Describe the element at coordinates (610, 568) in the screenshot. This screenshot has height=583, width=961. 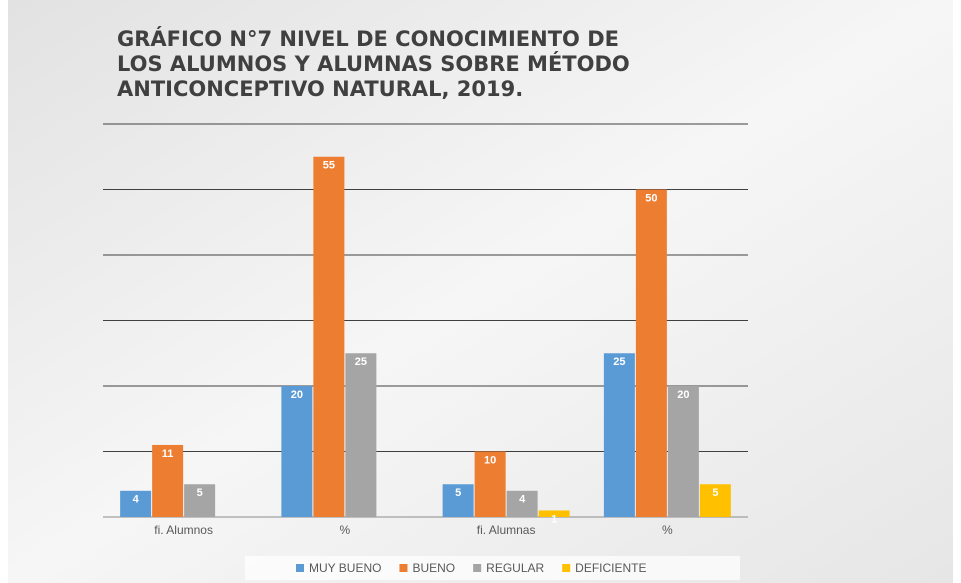
I see `legend-label: DEFICIENTE` at that location.